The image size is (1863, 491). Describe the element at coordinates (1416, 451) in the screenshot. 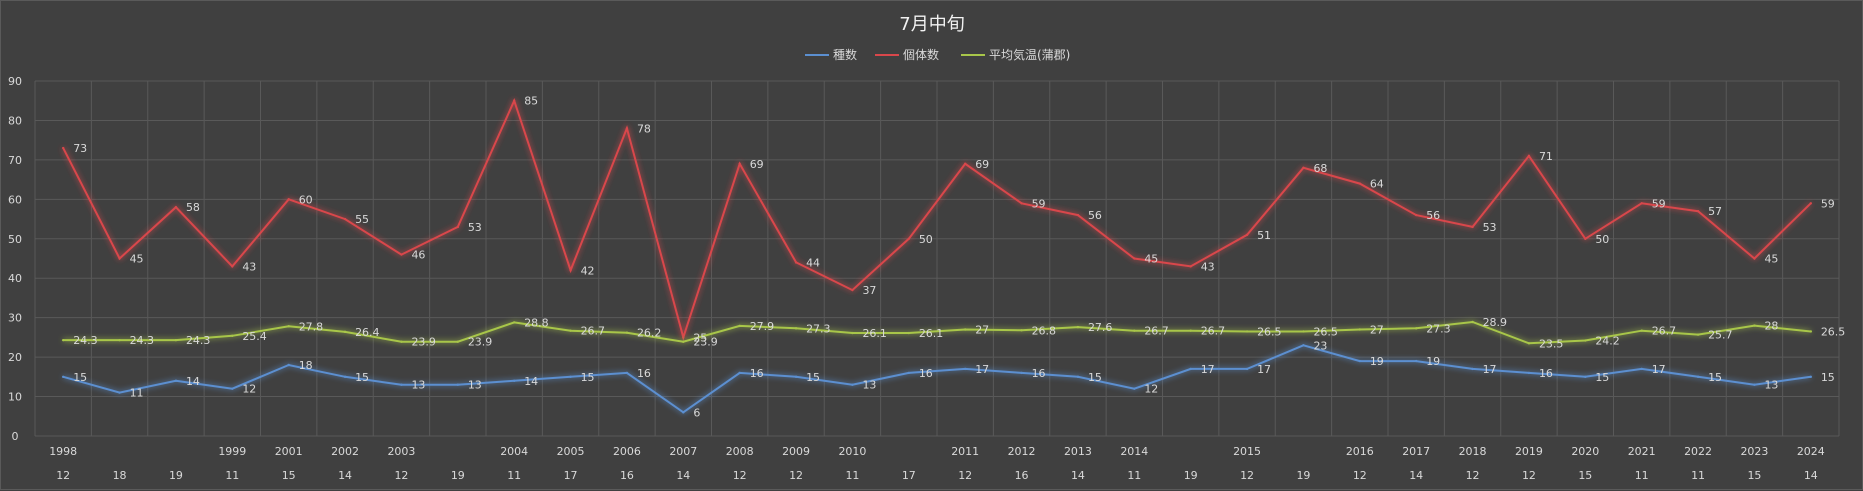

I see `x-tick-label-year: 2017` at that location.